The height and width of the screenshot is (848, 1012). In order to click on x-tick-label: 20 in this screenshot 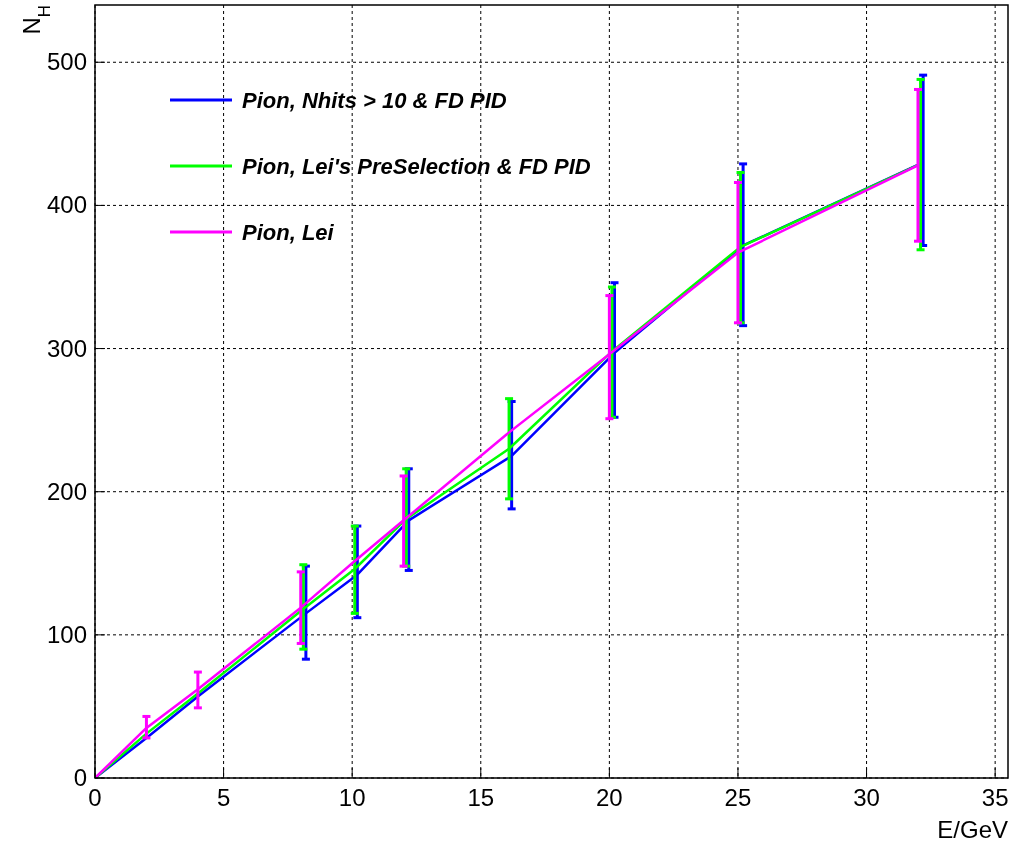, I will do `click(609, 797)`.